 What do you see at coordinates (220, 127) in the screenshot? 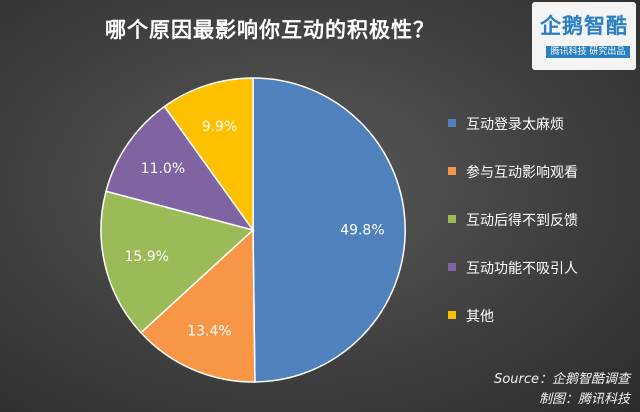
I see `slice-label-4: 9.9%` at bounding box center [220, 127].